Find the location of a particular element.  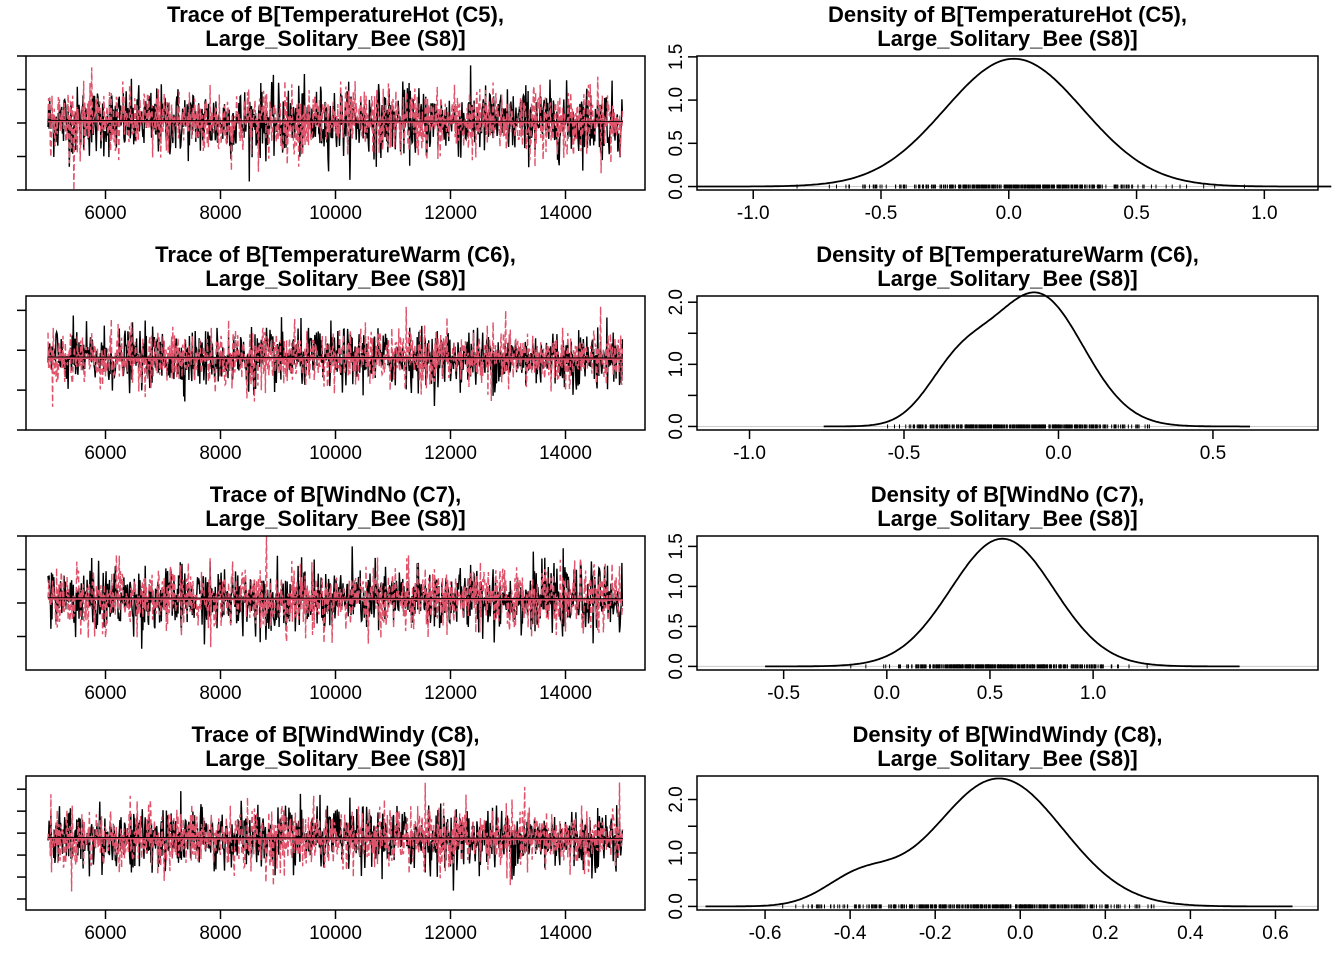

plot-title-line: Density of B[WindNo (C7), is located at coordinates (1008, 494).